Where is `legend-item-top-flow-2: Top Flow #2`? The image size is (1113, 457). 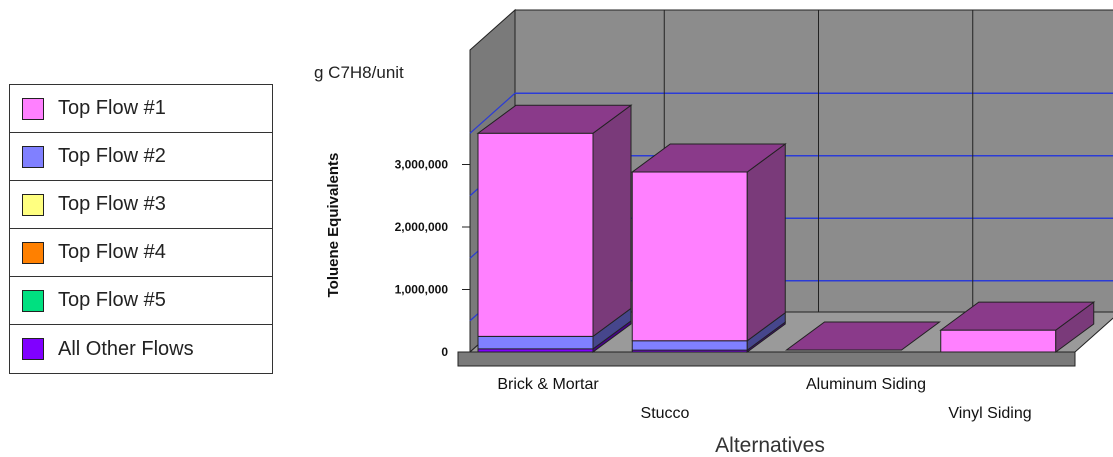
legend-item-top-flow-2: Top Flow #2 is located at coordinates (141, 157).